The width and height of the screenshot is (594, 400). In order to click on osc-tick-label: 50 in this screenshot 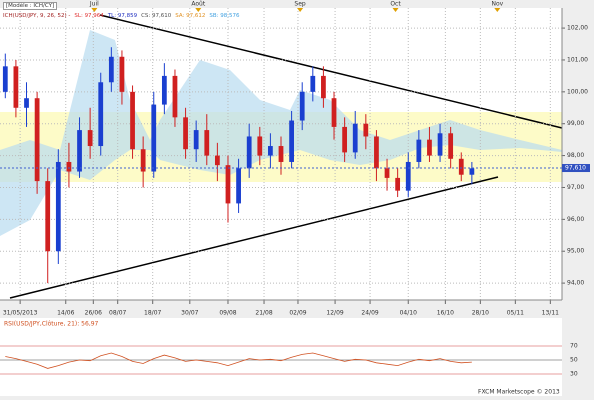, I will do `click(574, 360)`.